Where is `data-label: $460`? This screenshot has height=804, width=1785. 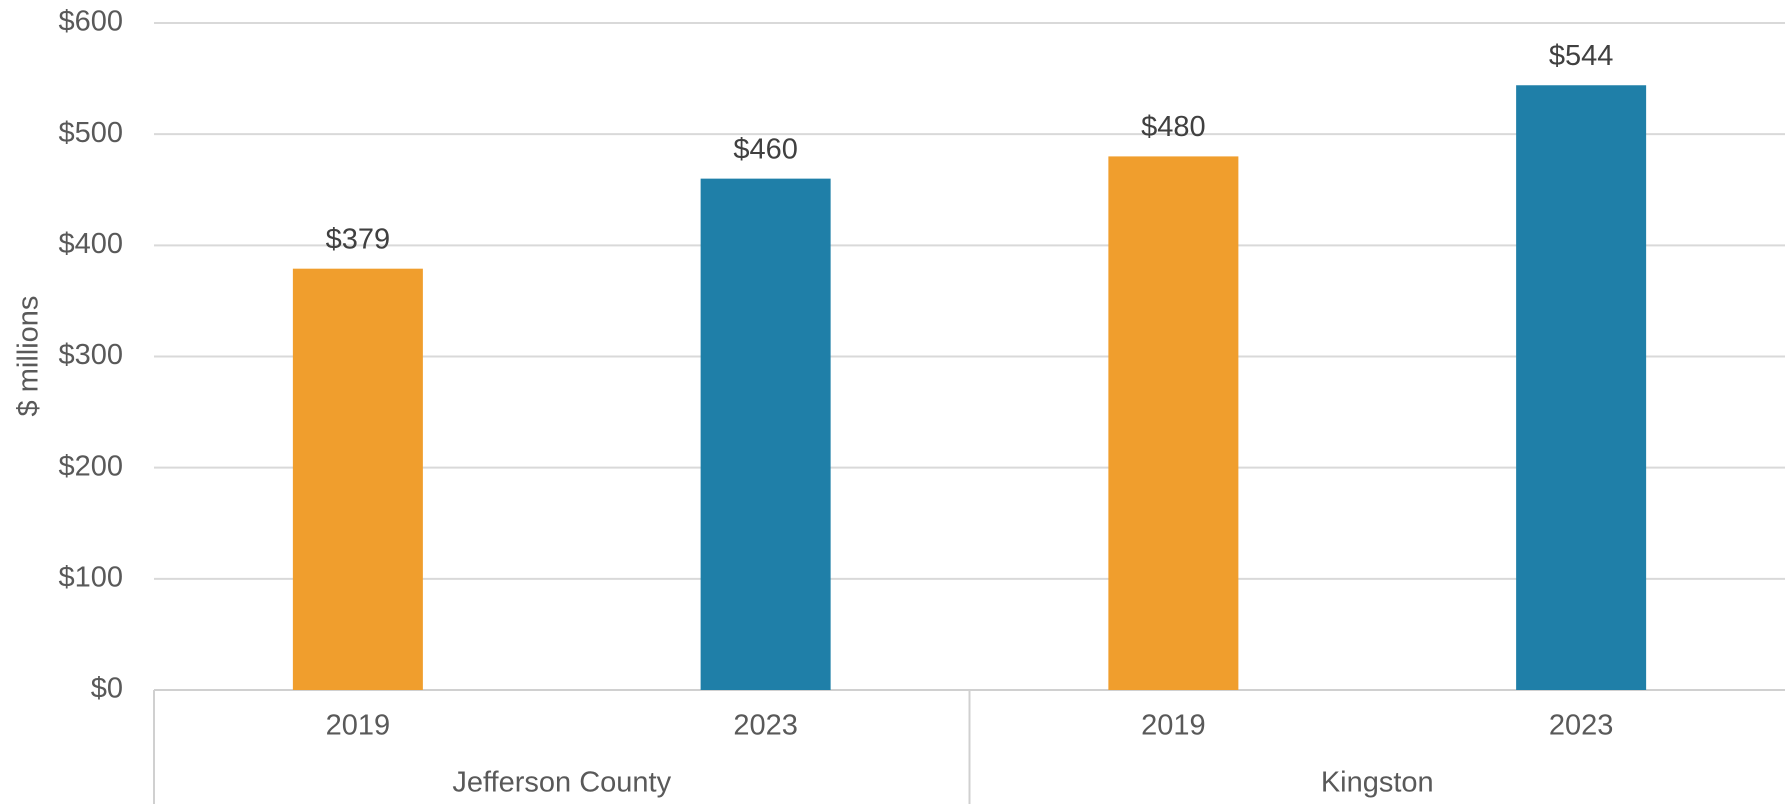 data-label: $460 is located at coordinates (765, 149).